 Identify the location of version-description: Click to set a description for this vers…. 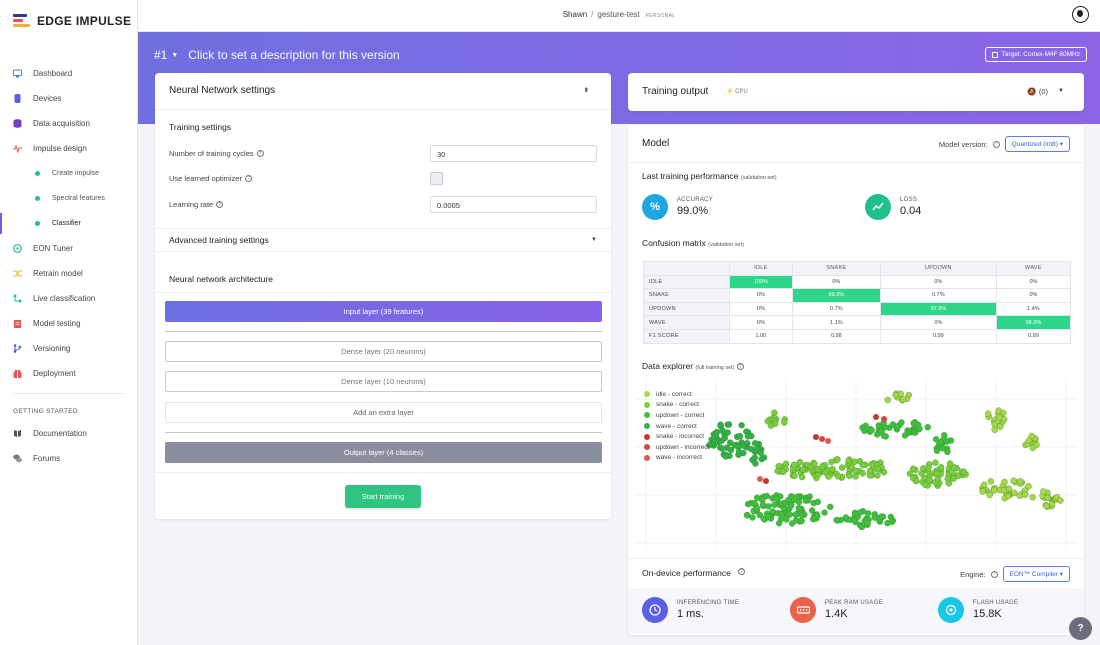
(294, 55).